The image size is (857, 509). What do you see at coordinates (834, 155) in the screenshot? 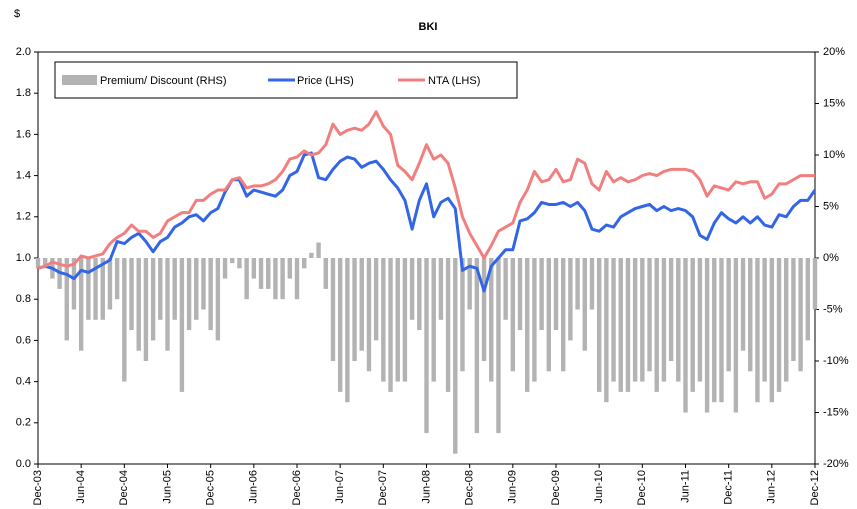
I see `y2-tick-label: 10%` at bounding box center [834, 155].